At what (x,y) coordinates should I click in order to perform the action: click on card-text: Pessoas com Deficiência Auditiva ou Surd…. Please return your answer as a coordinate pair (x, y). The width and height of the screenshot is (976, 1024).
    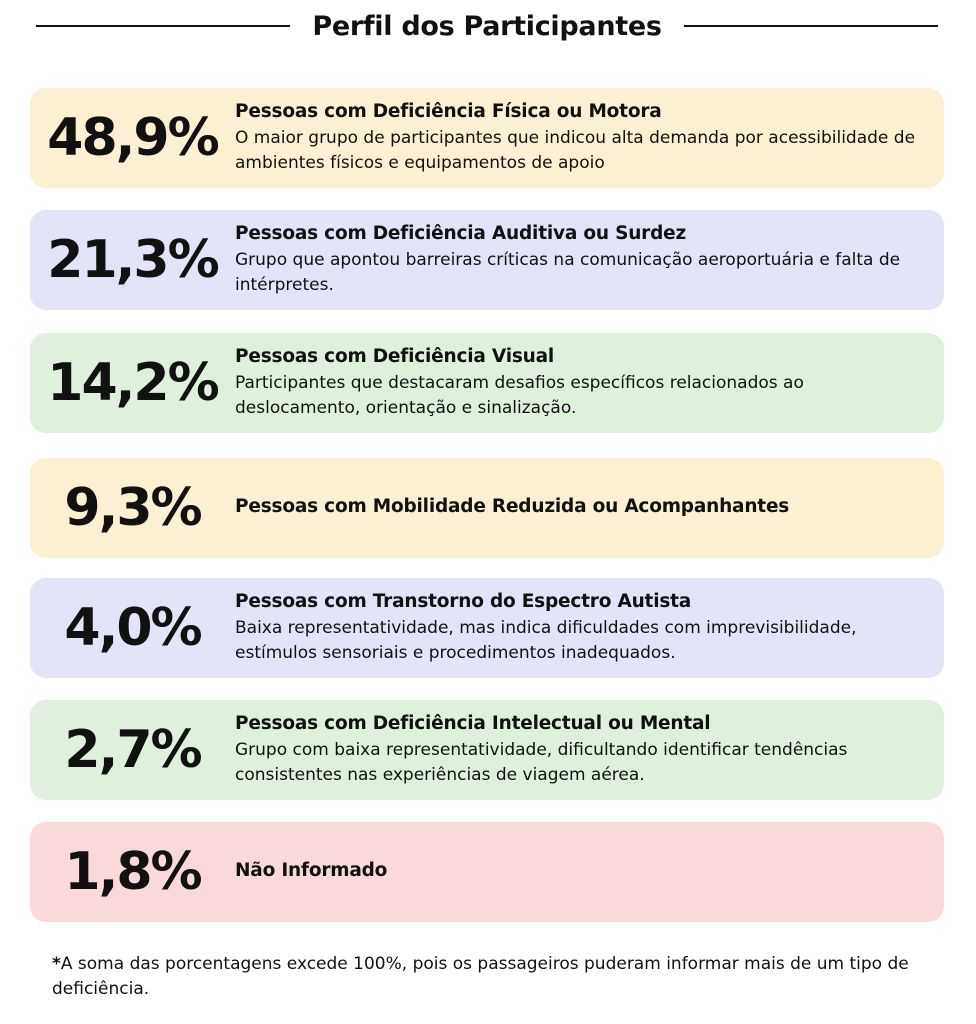
    Looking at the image, I should click on (589, 260).